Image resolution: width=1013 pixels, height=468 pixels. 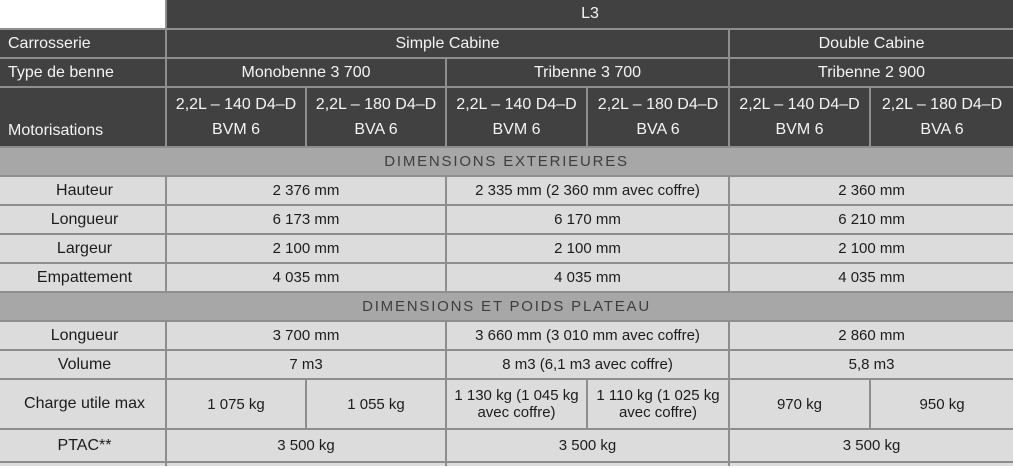 I want to click on motorisation-cell-1: 2,2L – 140 D4–D BVM 6, so click(x=236, y=117).